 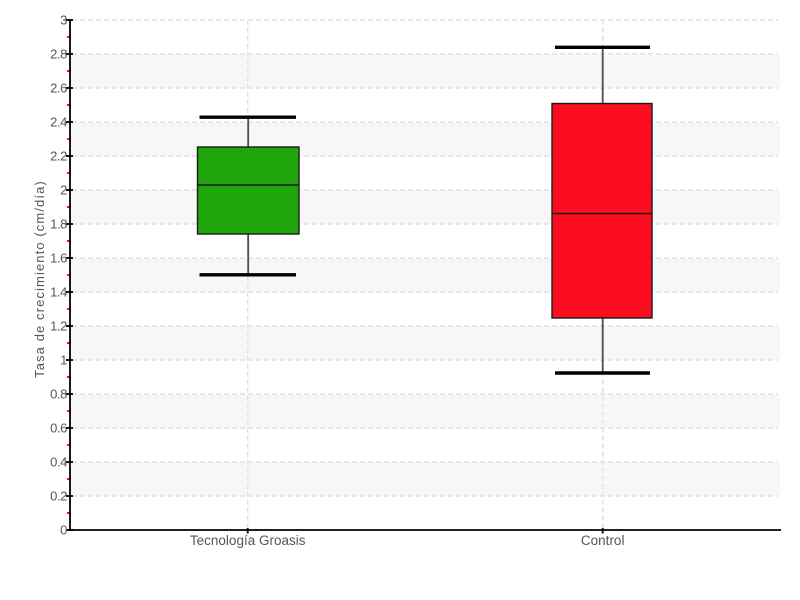 I want to click on svg-text: Tasa de crecimiento (cm/día), so click(x=39, y=279).